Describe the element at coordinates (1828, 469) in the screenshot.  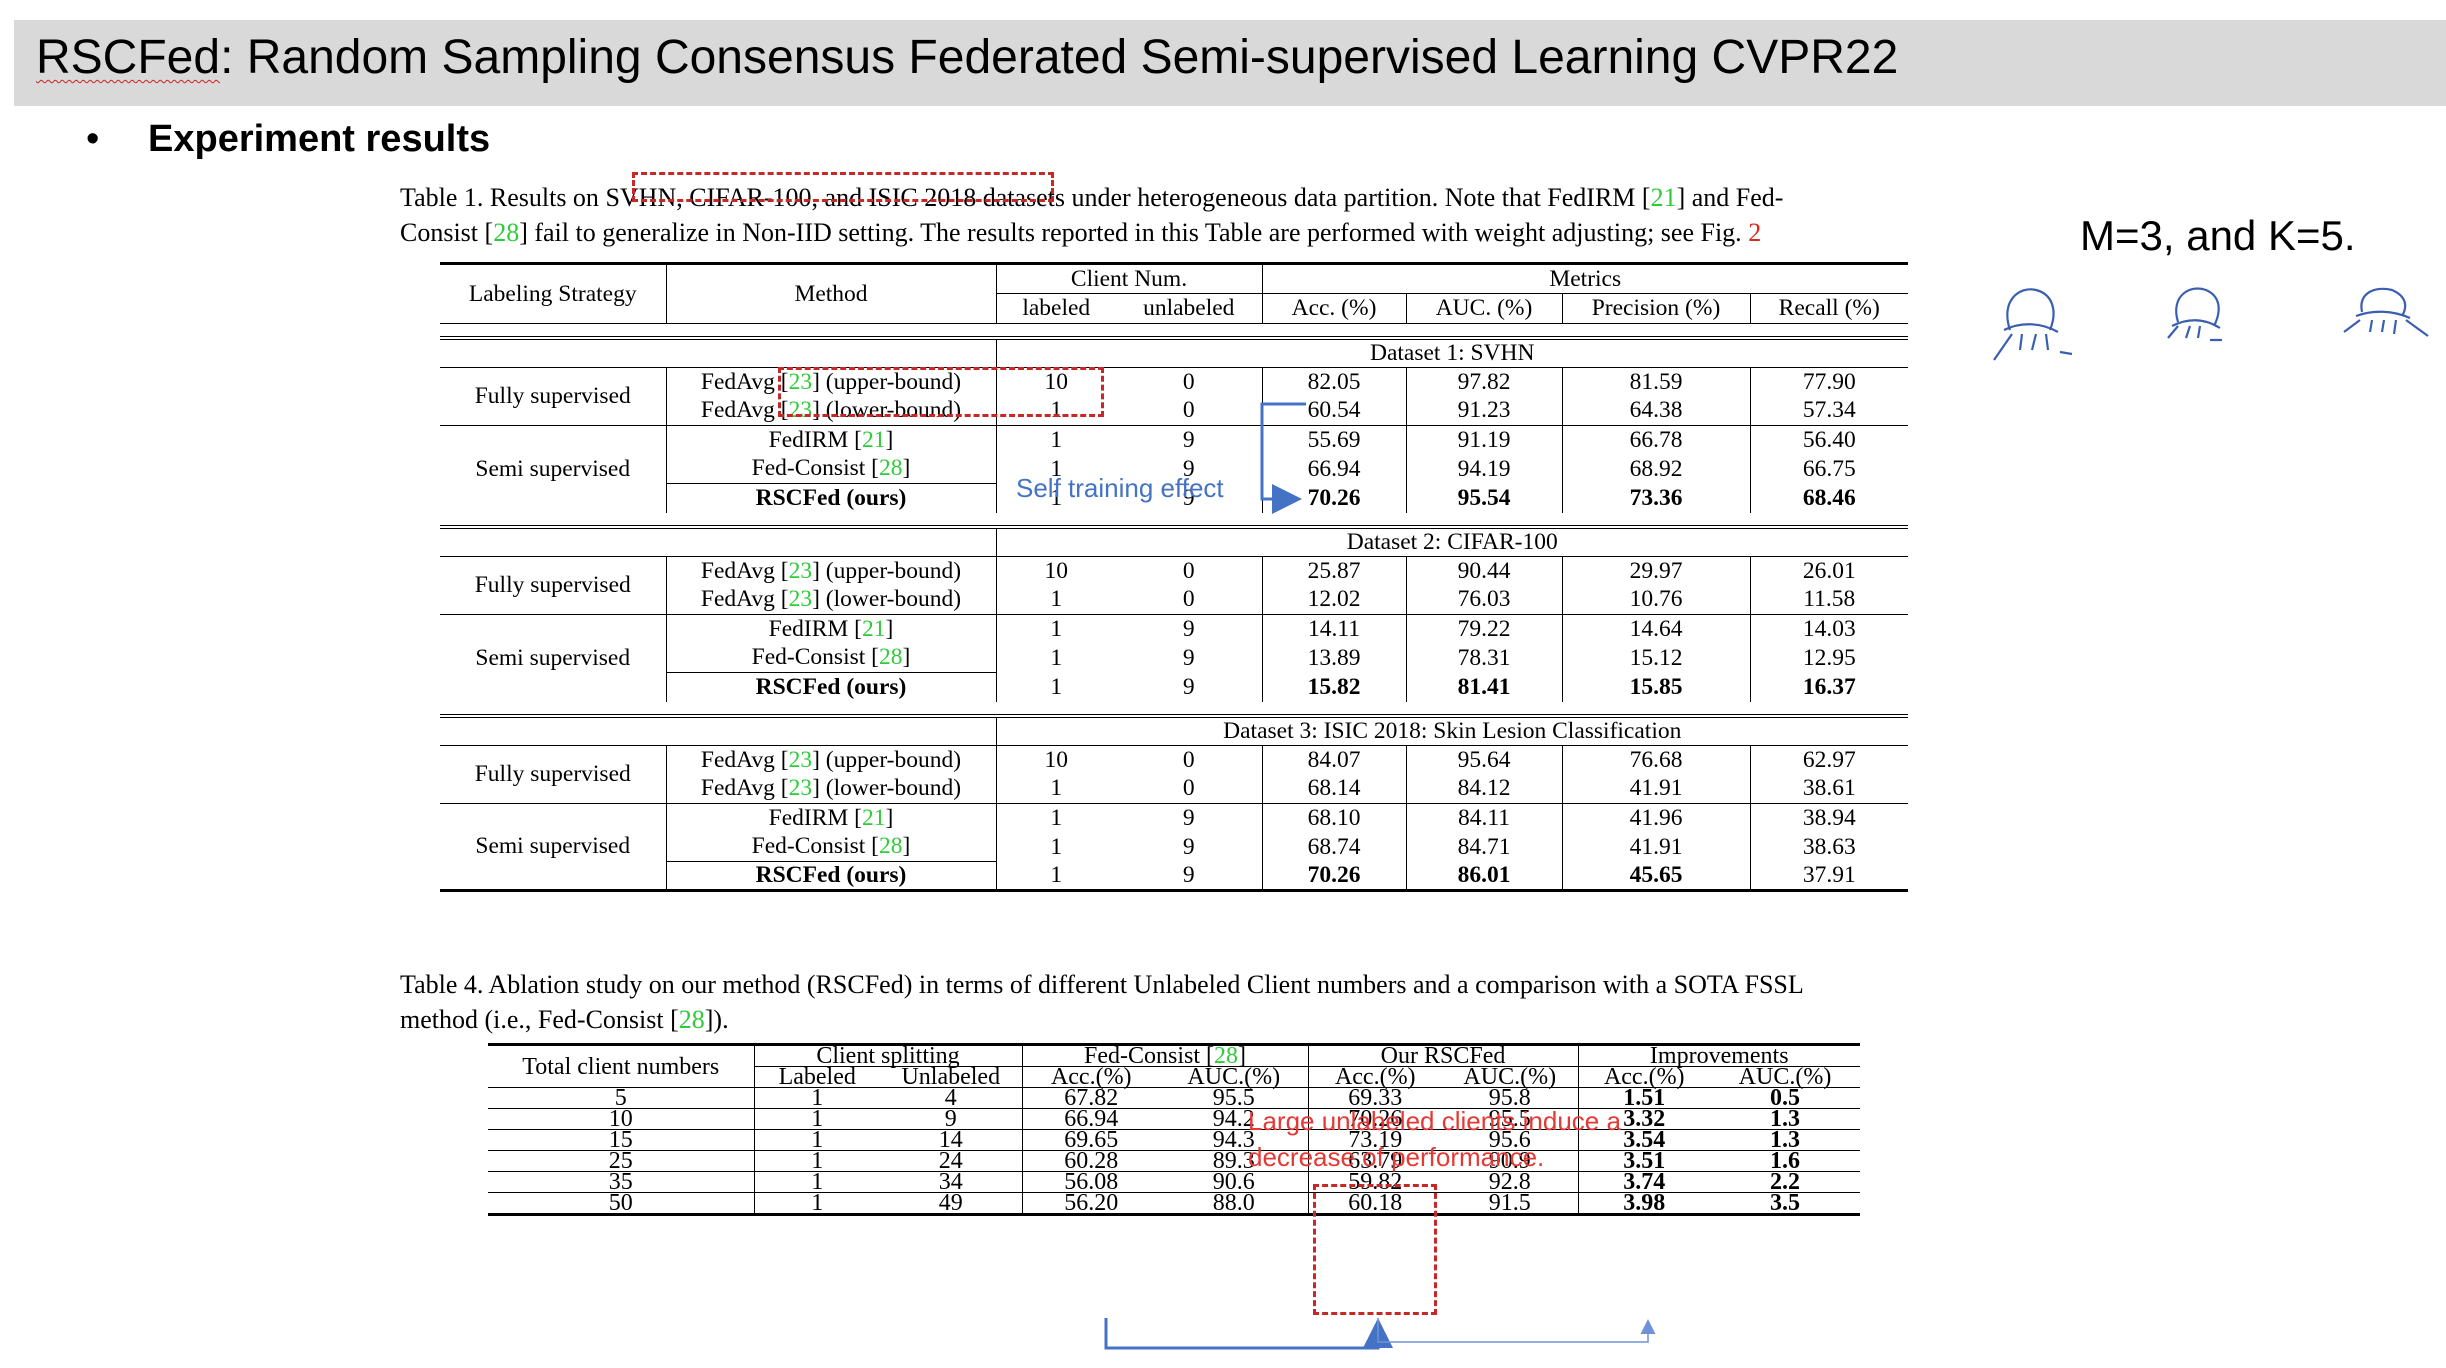
I see `table-cell: 66.75` at that location.